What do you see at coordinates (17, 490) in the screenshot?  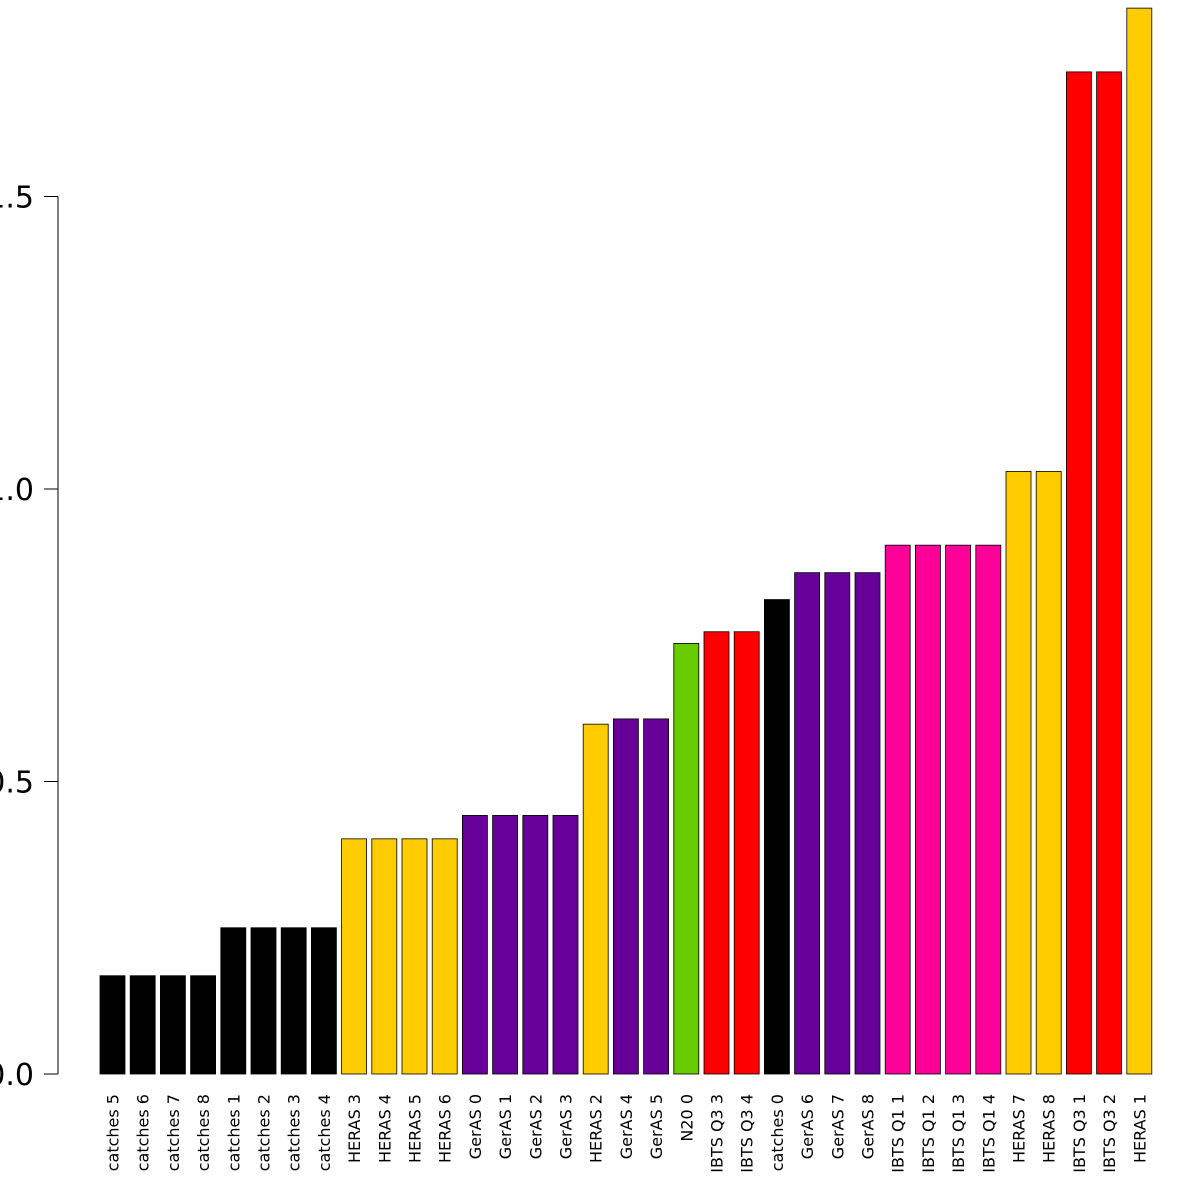 I see `y-tick-label: 1.0` at bounding box center [17, 490].